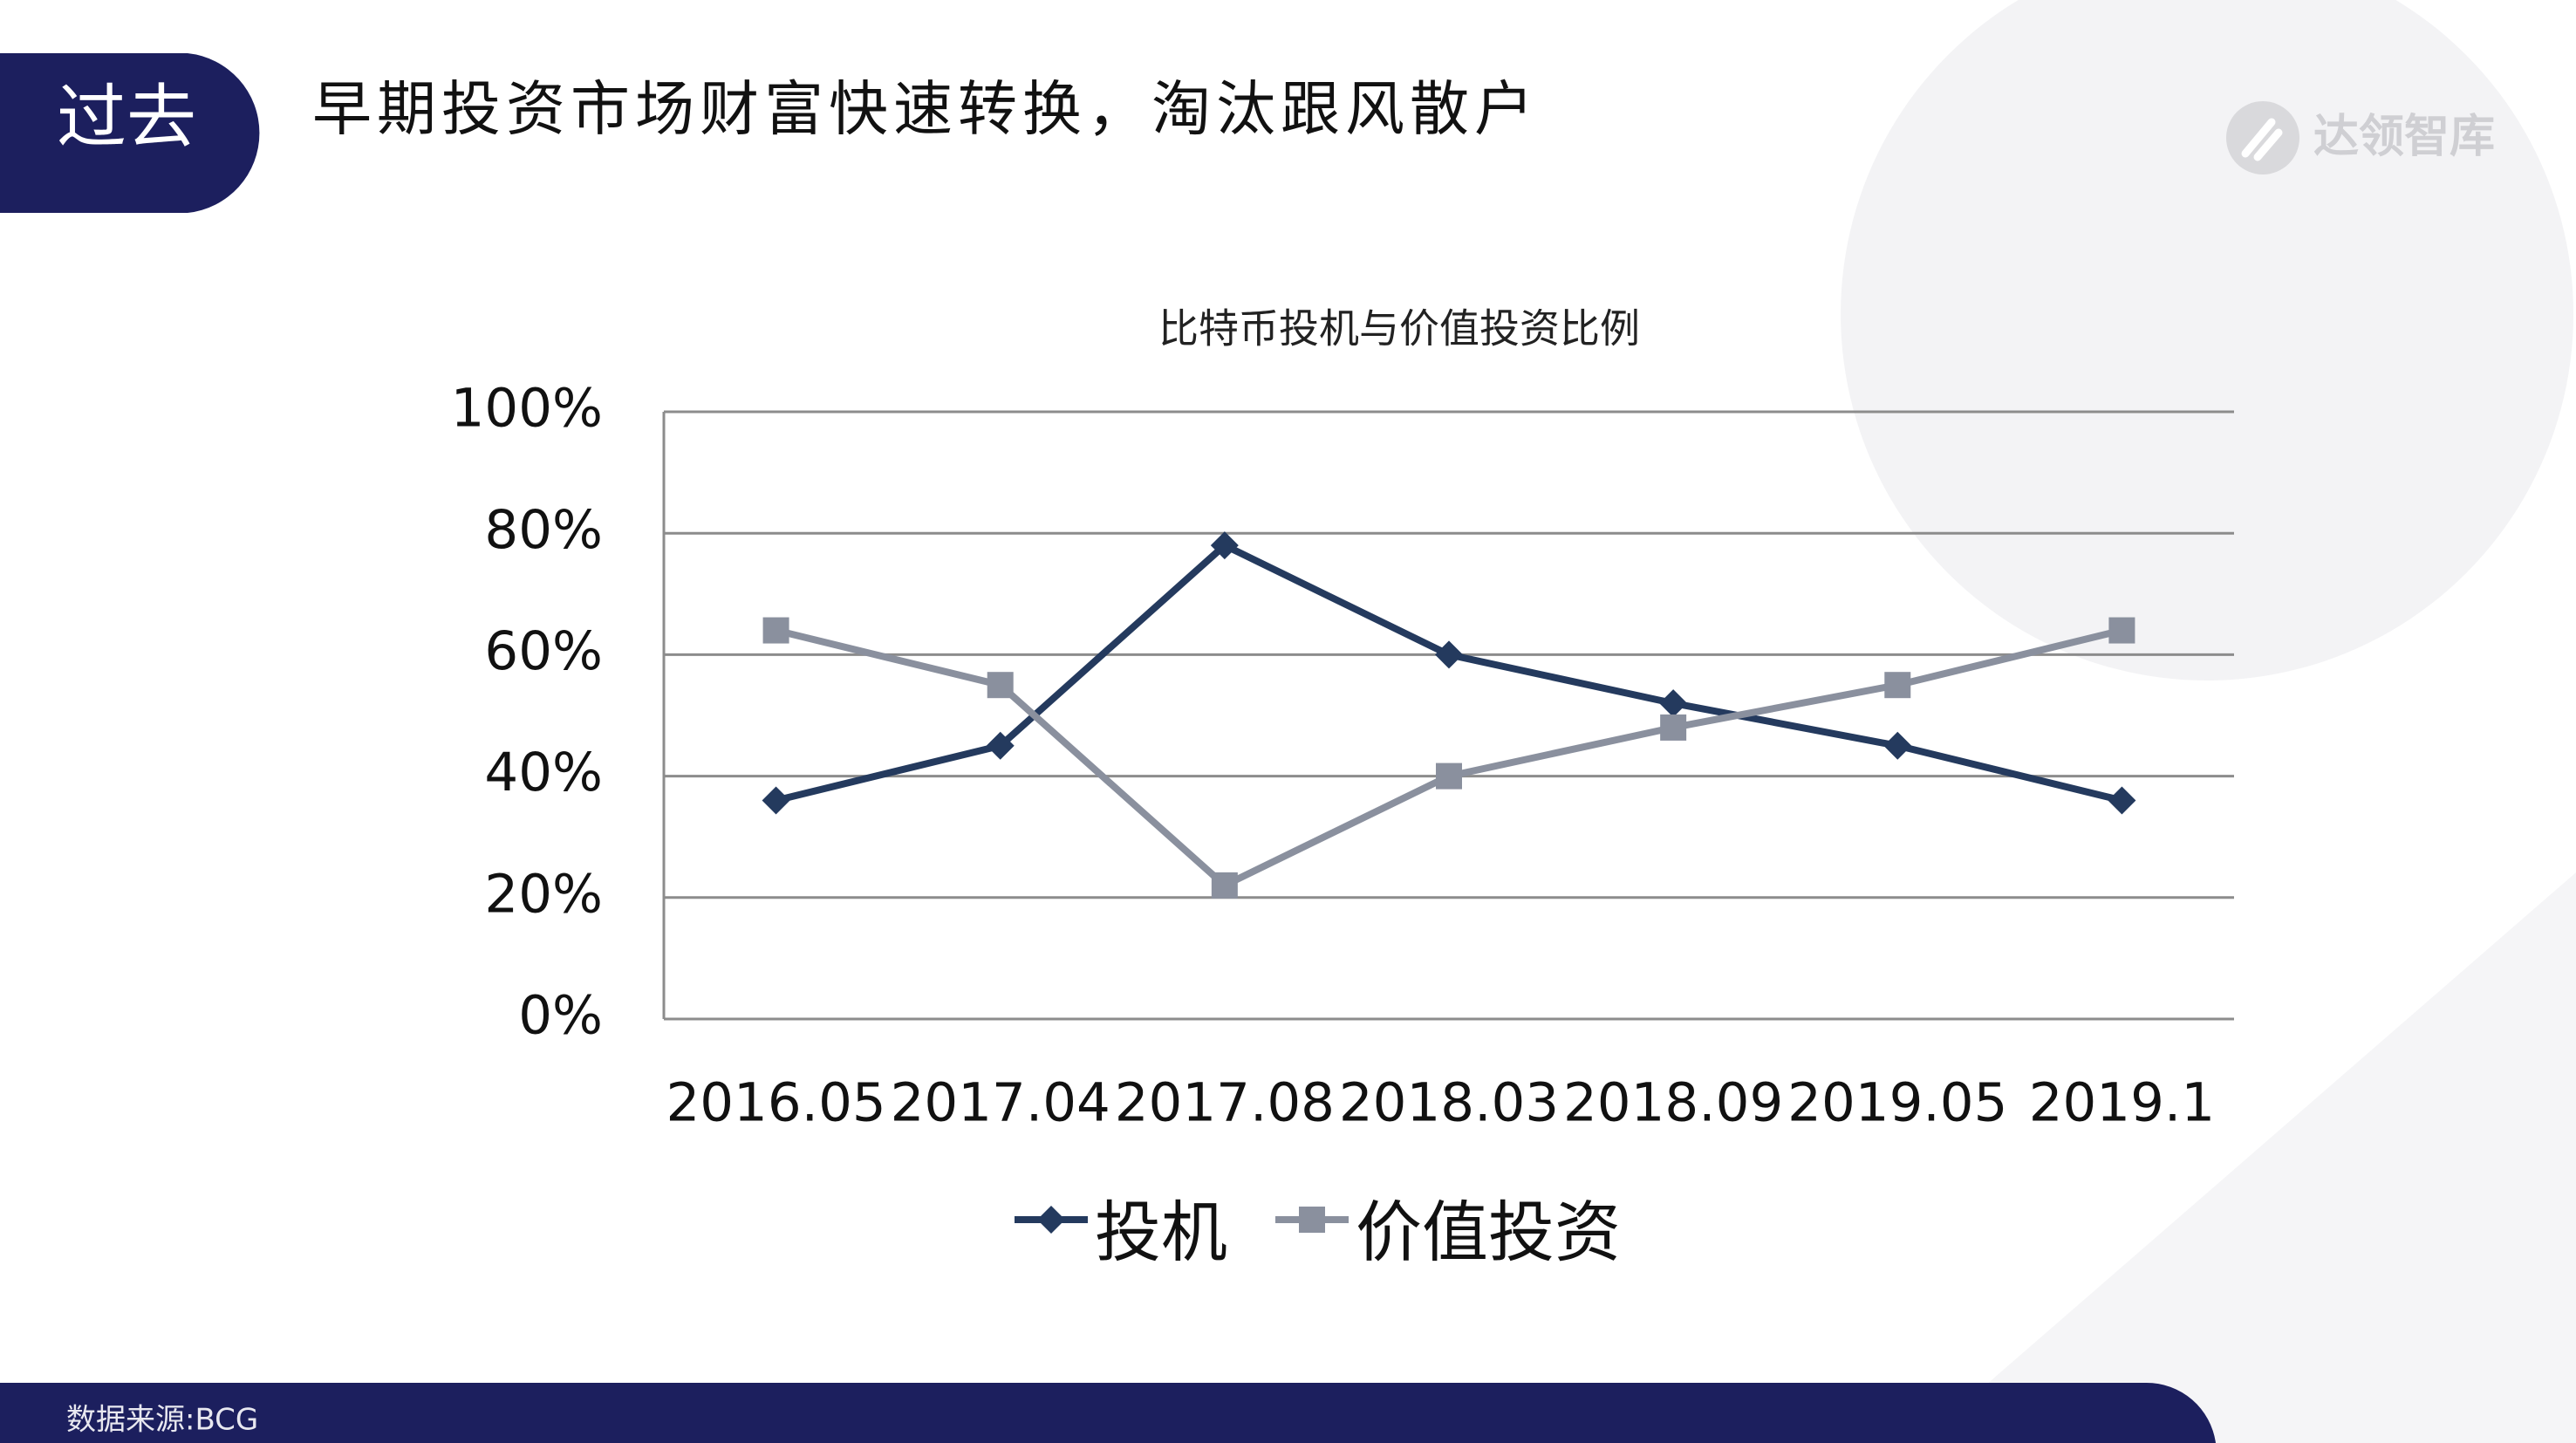  What do you see at coordinates (543, 894) in the screenshot?
I see `y-tick-label: 20%` at bounding box center [543, 894].